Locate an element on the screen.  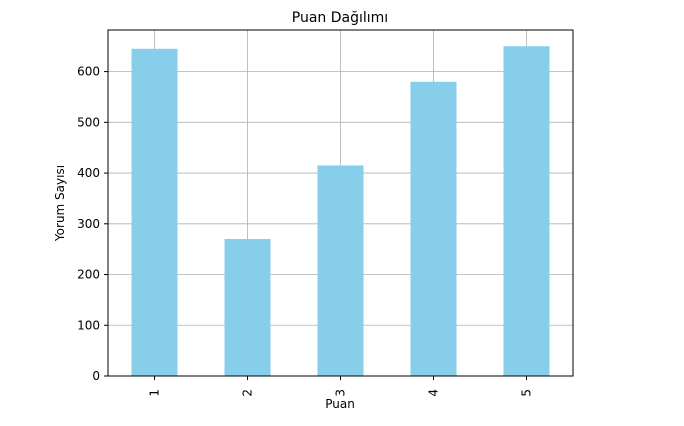
y-tick-label-0: 0 is located at coordinates (96, 376).